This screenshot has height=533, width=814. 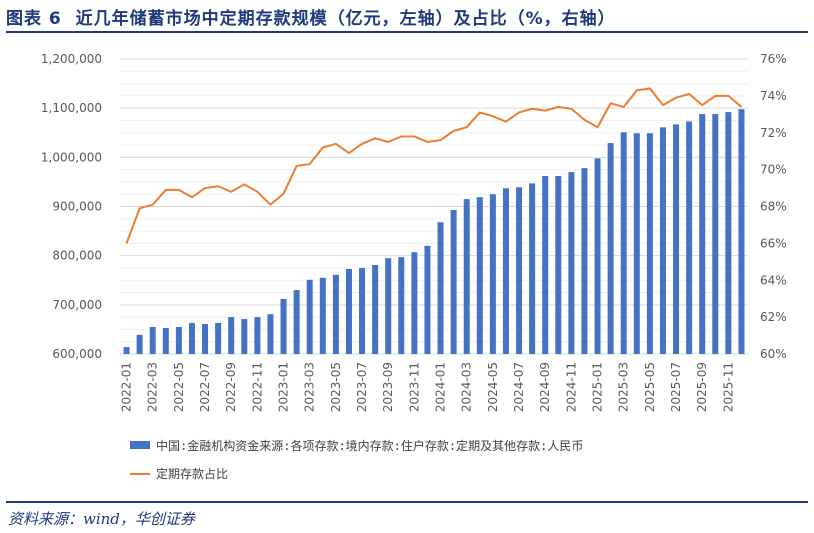 I want to click on right-tick-label: 74%, so click(x=773, y=96).